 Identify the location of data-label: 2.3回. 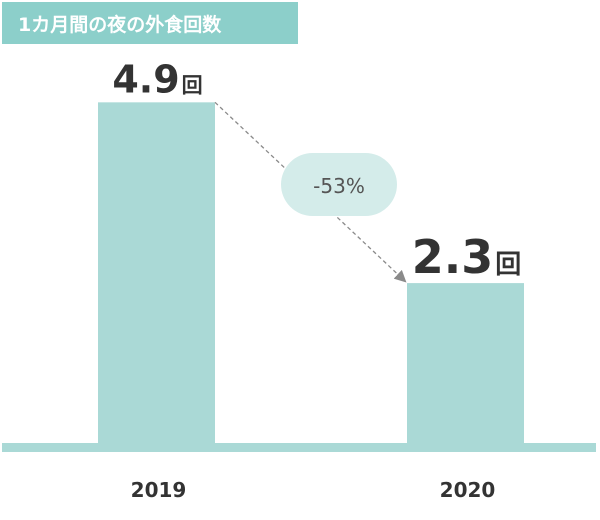
(467, 257).